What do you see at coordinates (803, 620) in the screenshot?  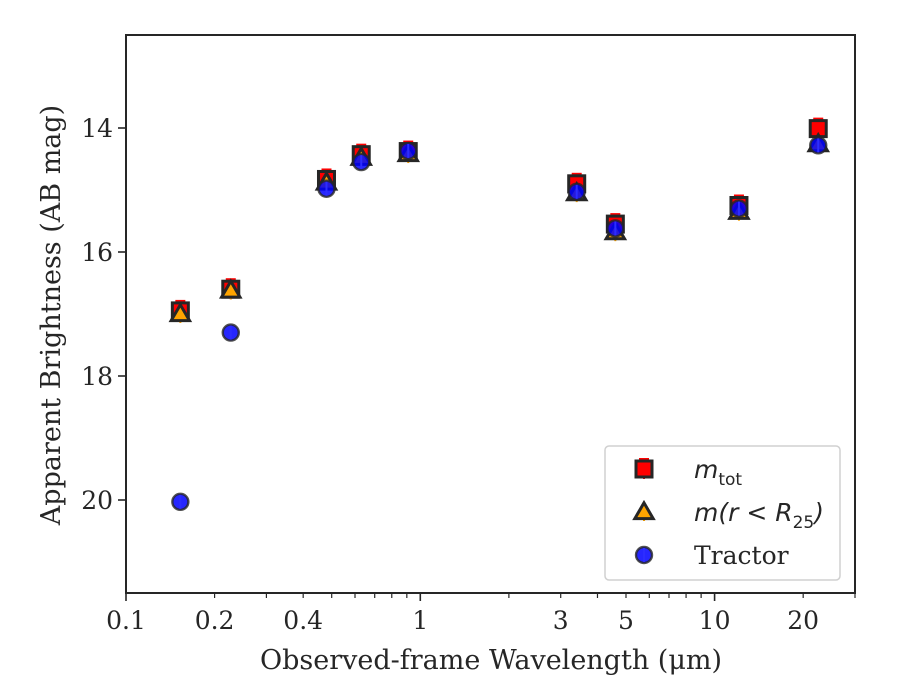 I see `x-tick-label: 20` at bounding box center [803, 620].